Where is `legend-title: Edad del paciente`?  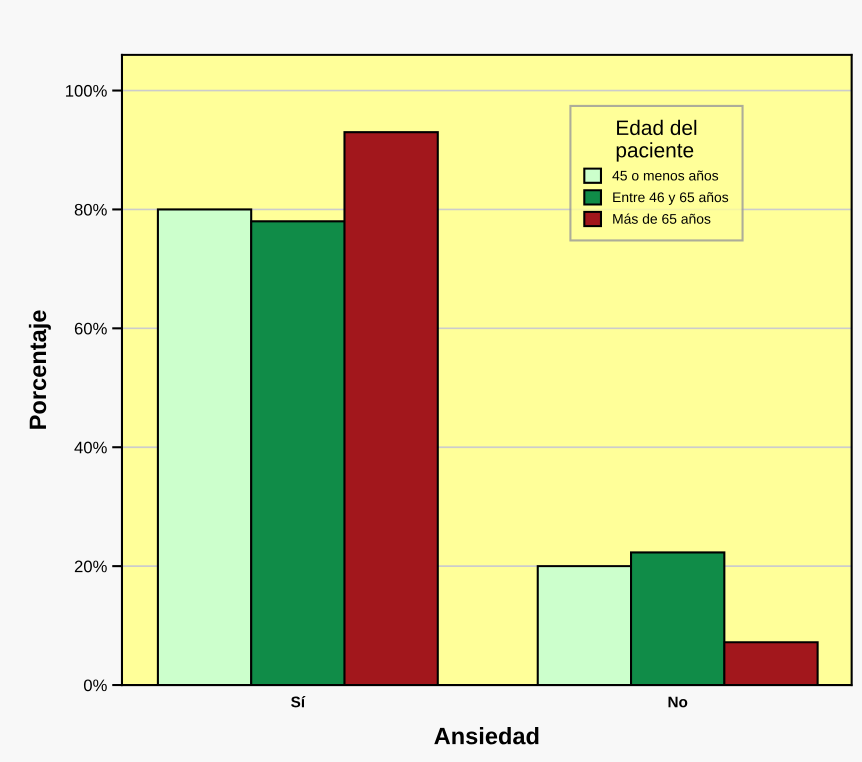 legend-title: Edad del paciente is located at coordinates (656, 141).